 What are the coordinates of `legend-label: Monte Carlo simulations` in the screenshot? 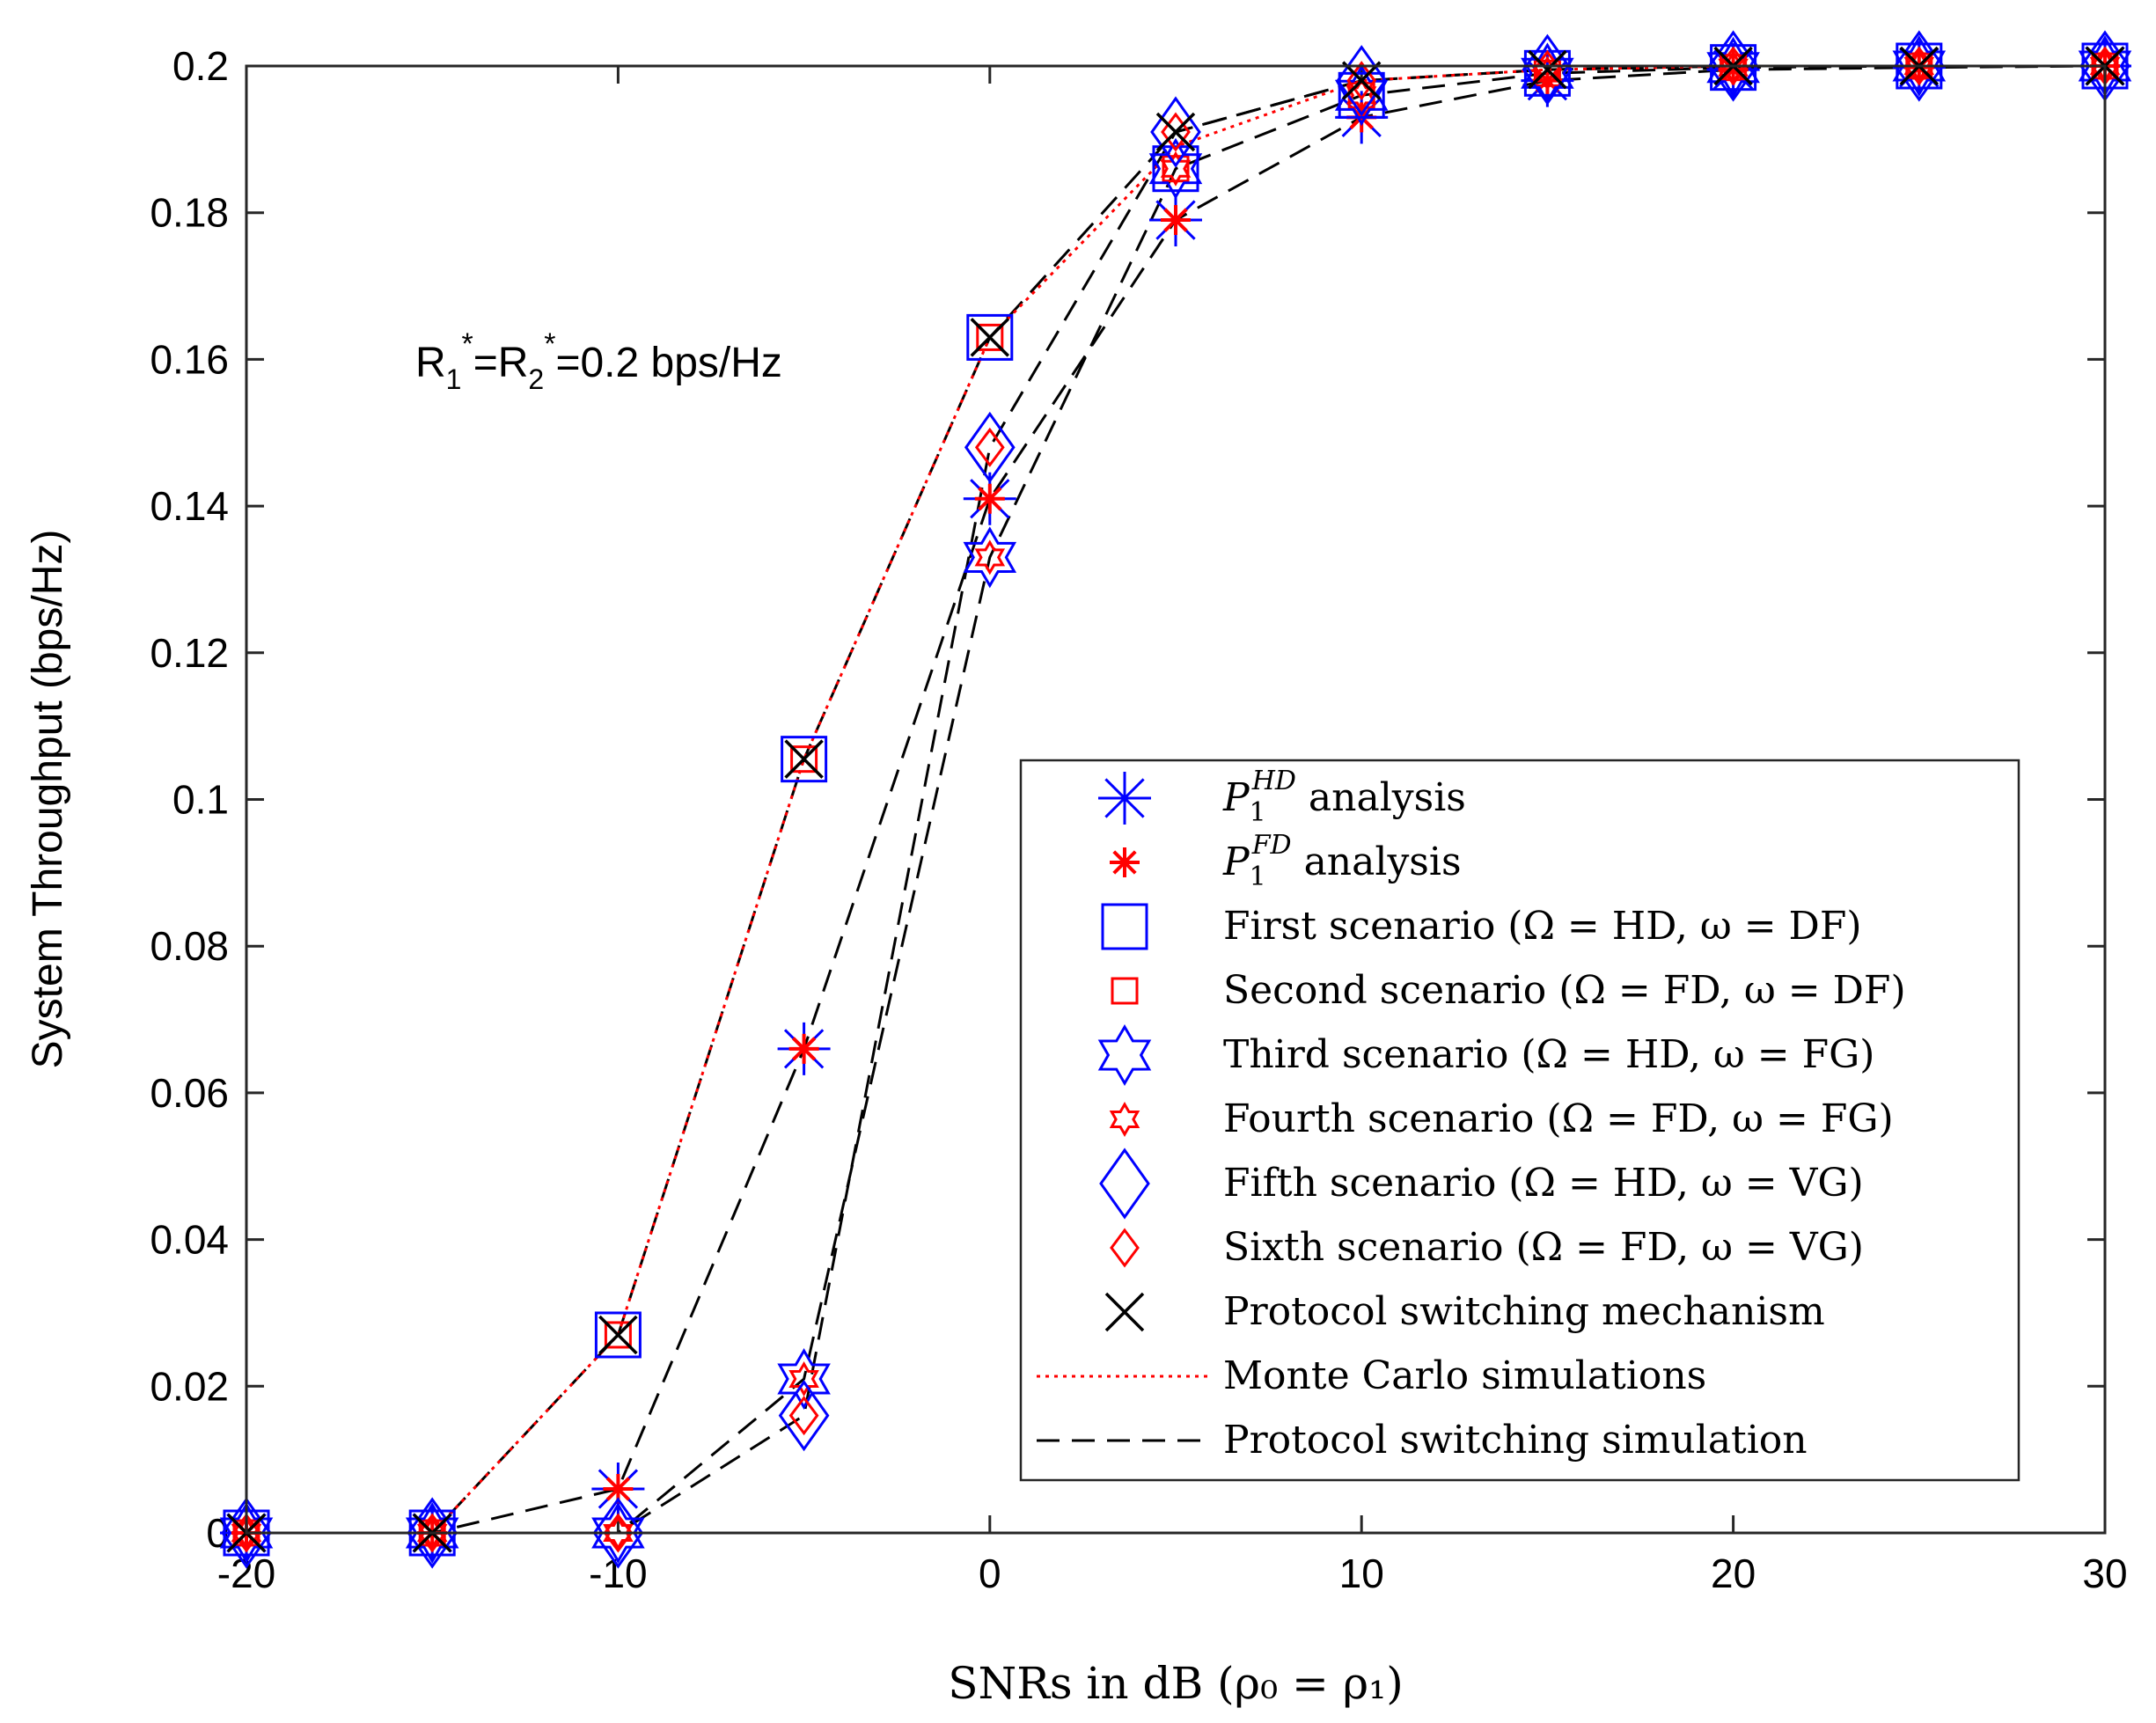 It's located at (1464, 1375).